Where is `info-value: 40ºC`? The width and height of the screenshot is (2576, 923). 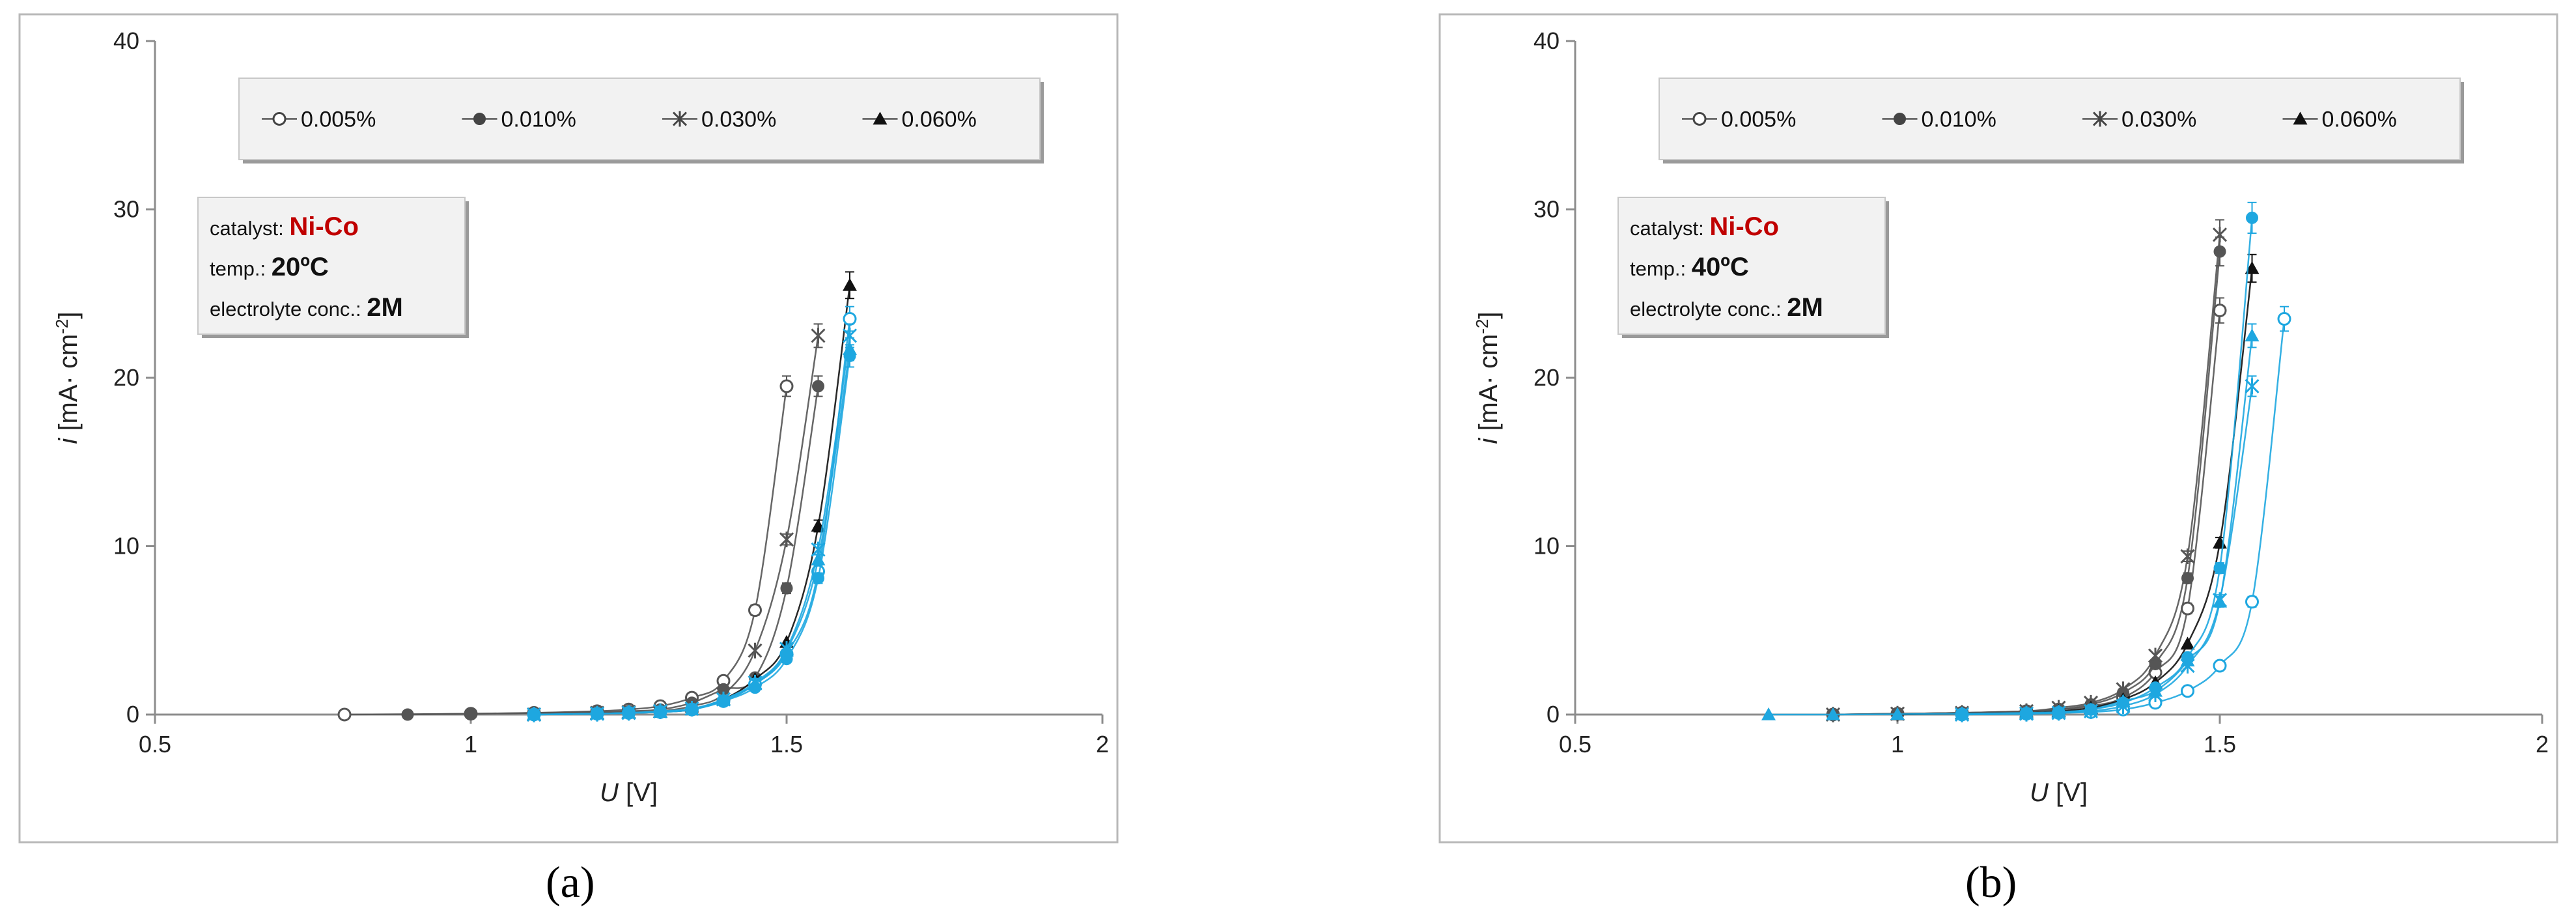
info-value: 40ºC is located at coordinates (1721, 267).